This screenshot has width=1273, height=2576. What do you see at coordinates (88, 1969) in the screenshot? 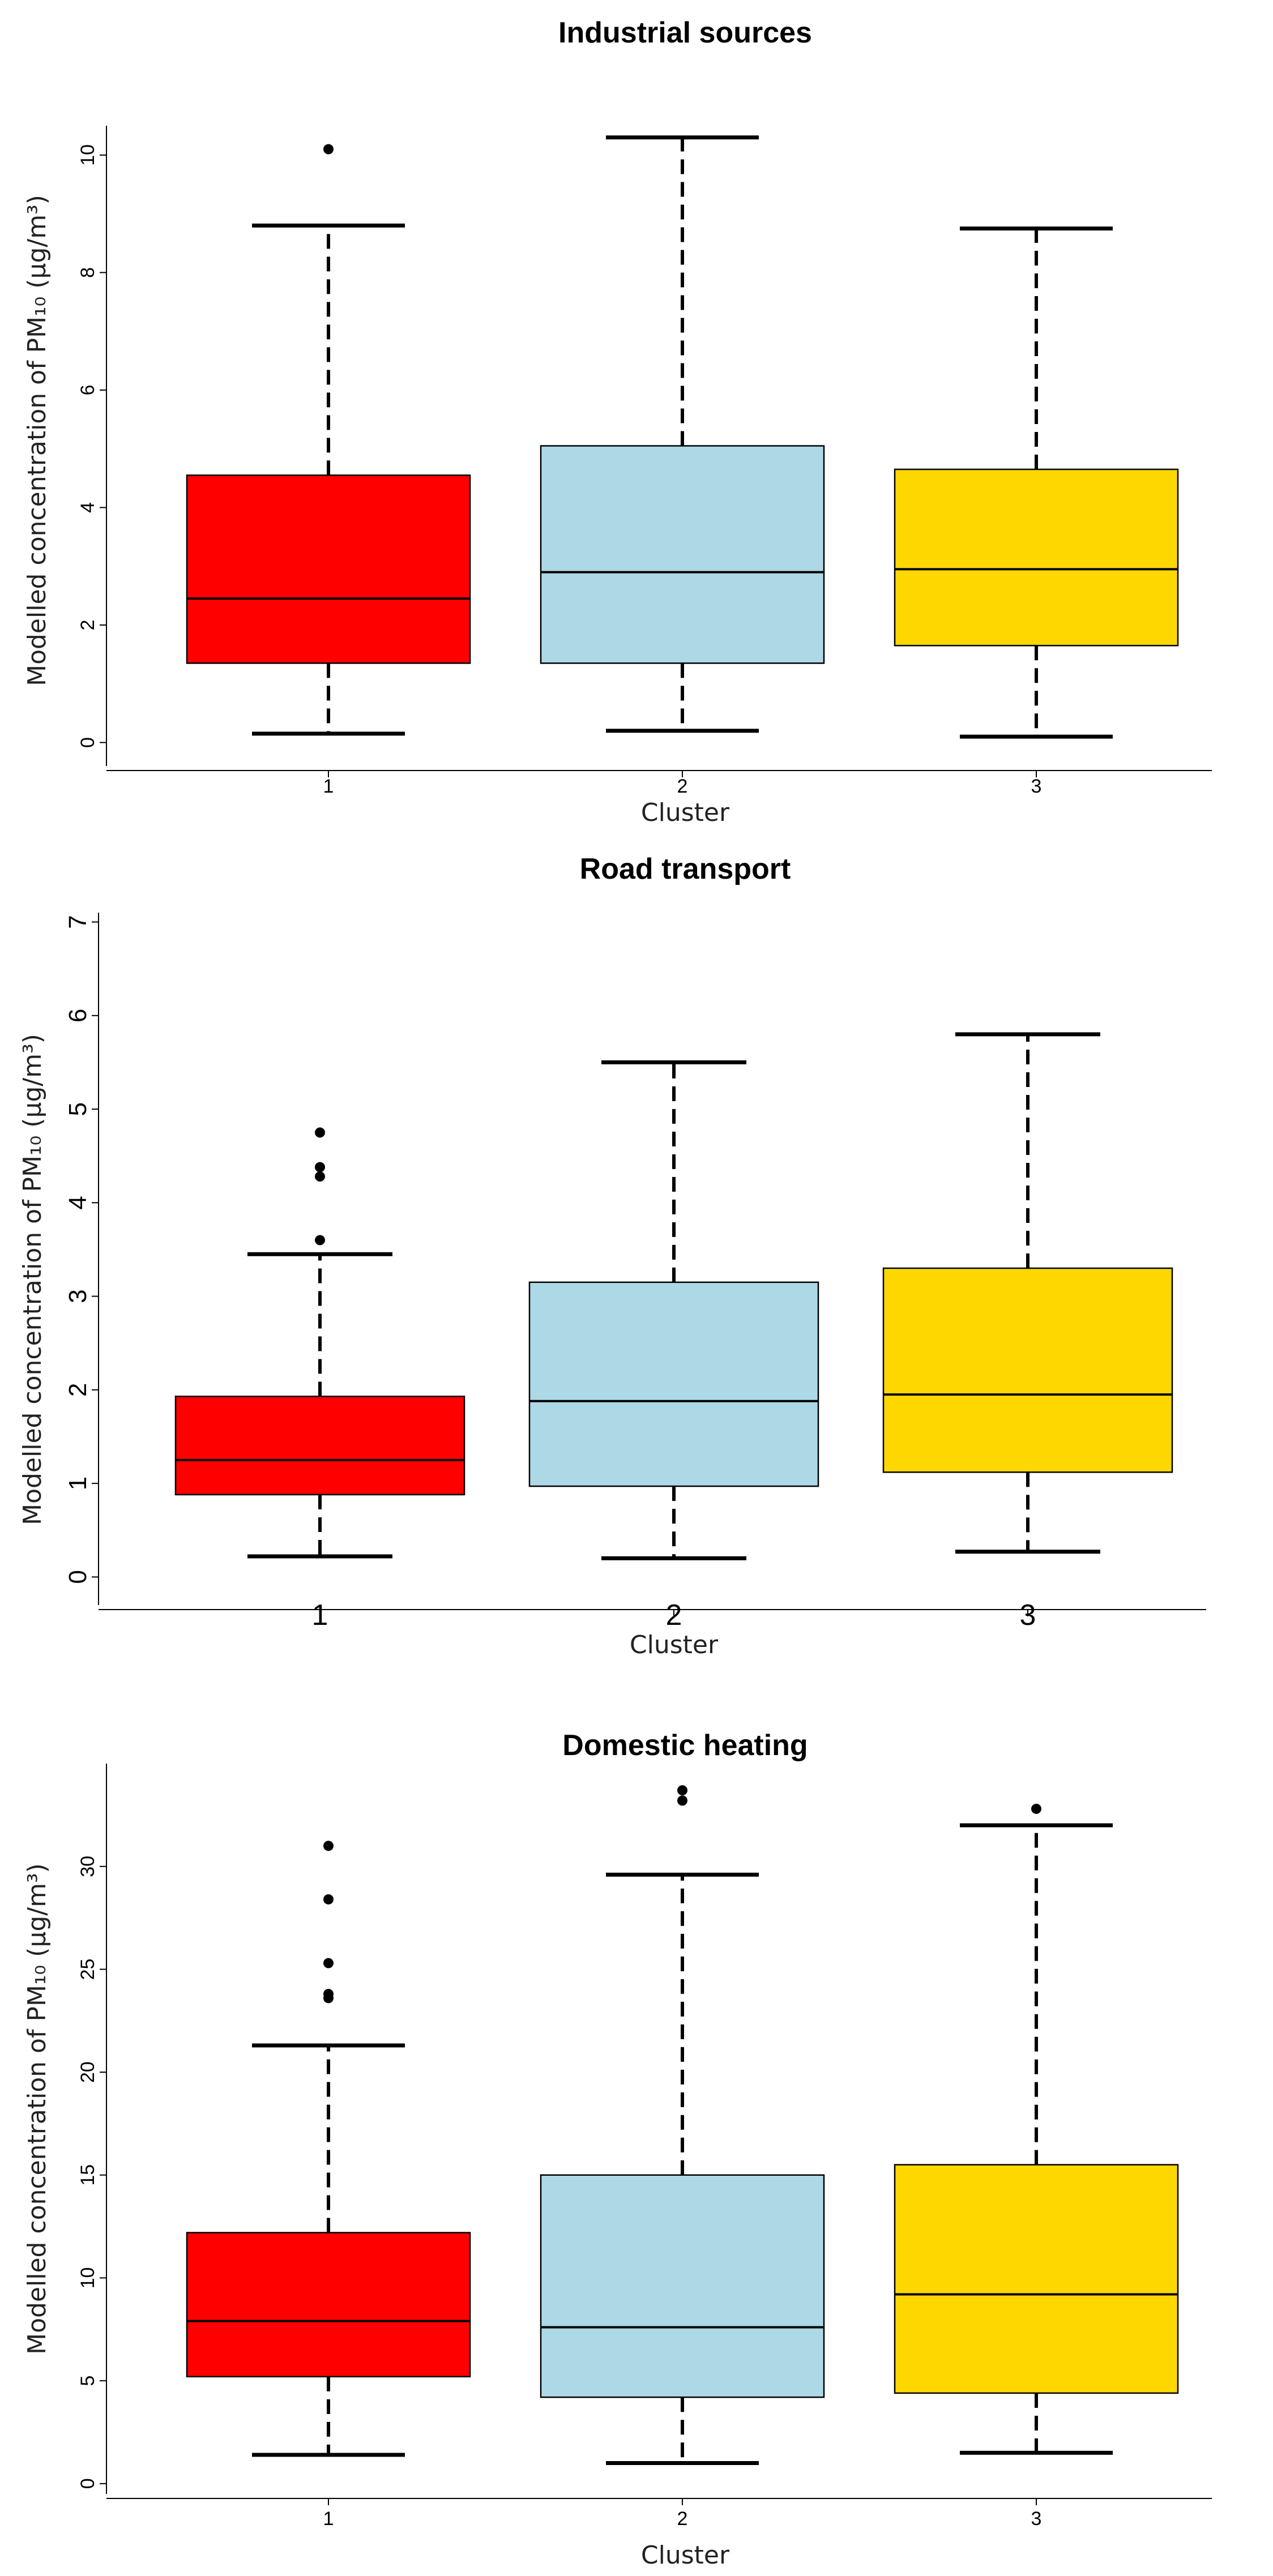
I see `y-tick-label: 25` at bounding box center [88, 1969].